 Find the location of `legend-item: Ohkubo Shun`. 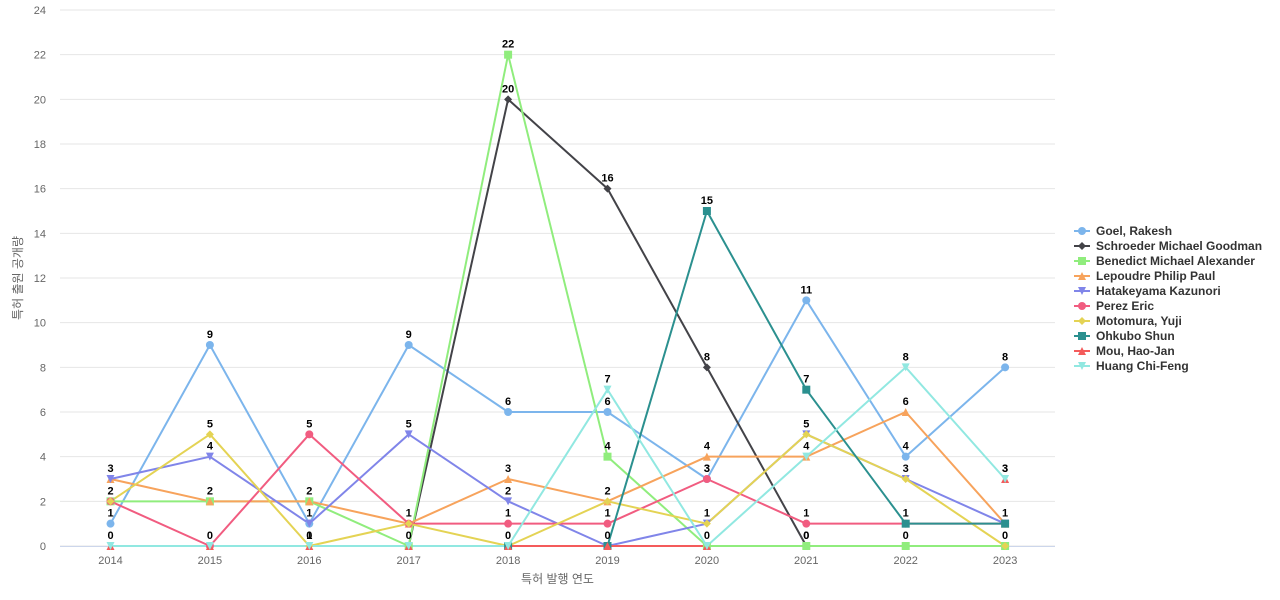

legend-item: Ohkubo Shun is located at coordinates (1124, 336).